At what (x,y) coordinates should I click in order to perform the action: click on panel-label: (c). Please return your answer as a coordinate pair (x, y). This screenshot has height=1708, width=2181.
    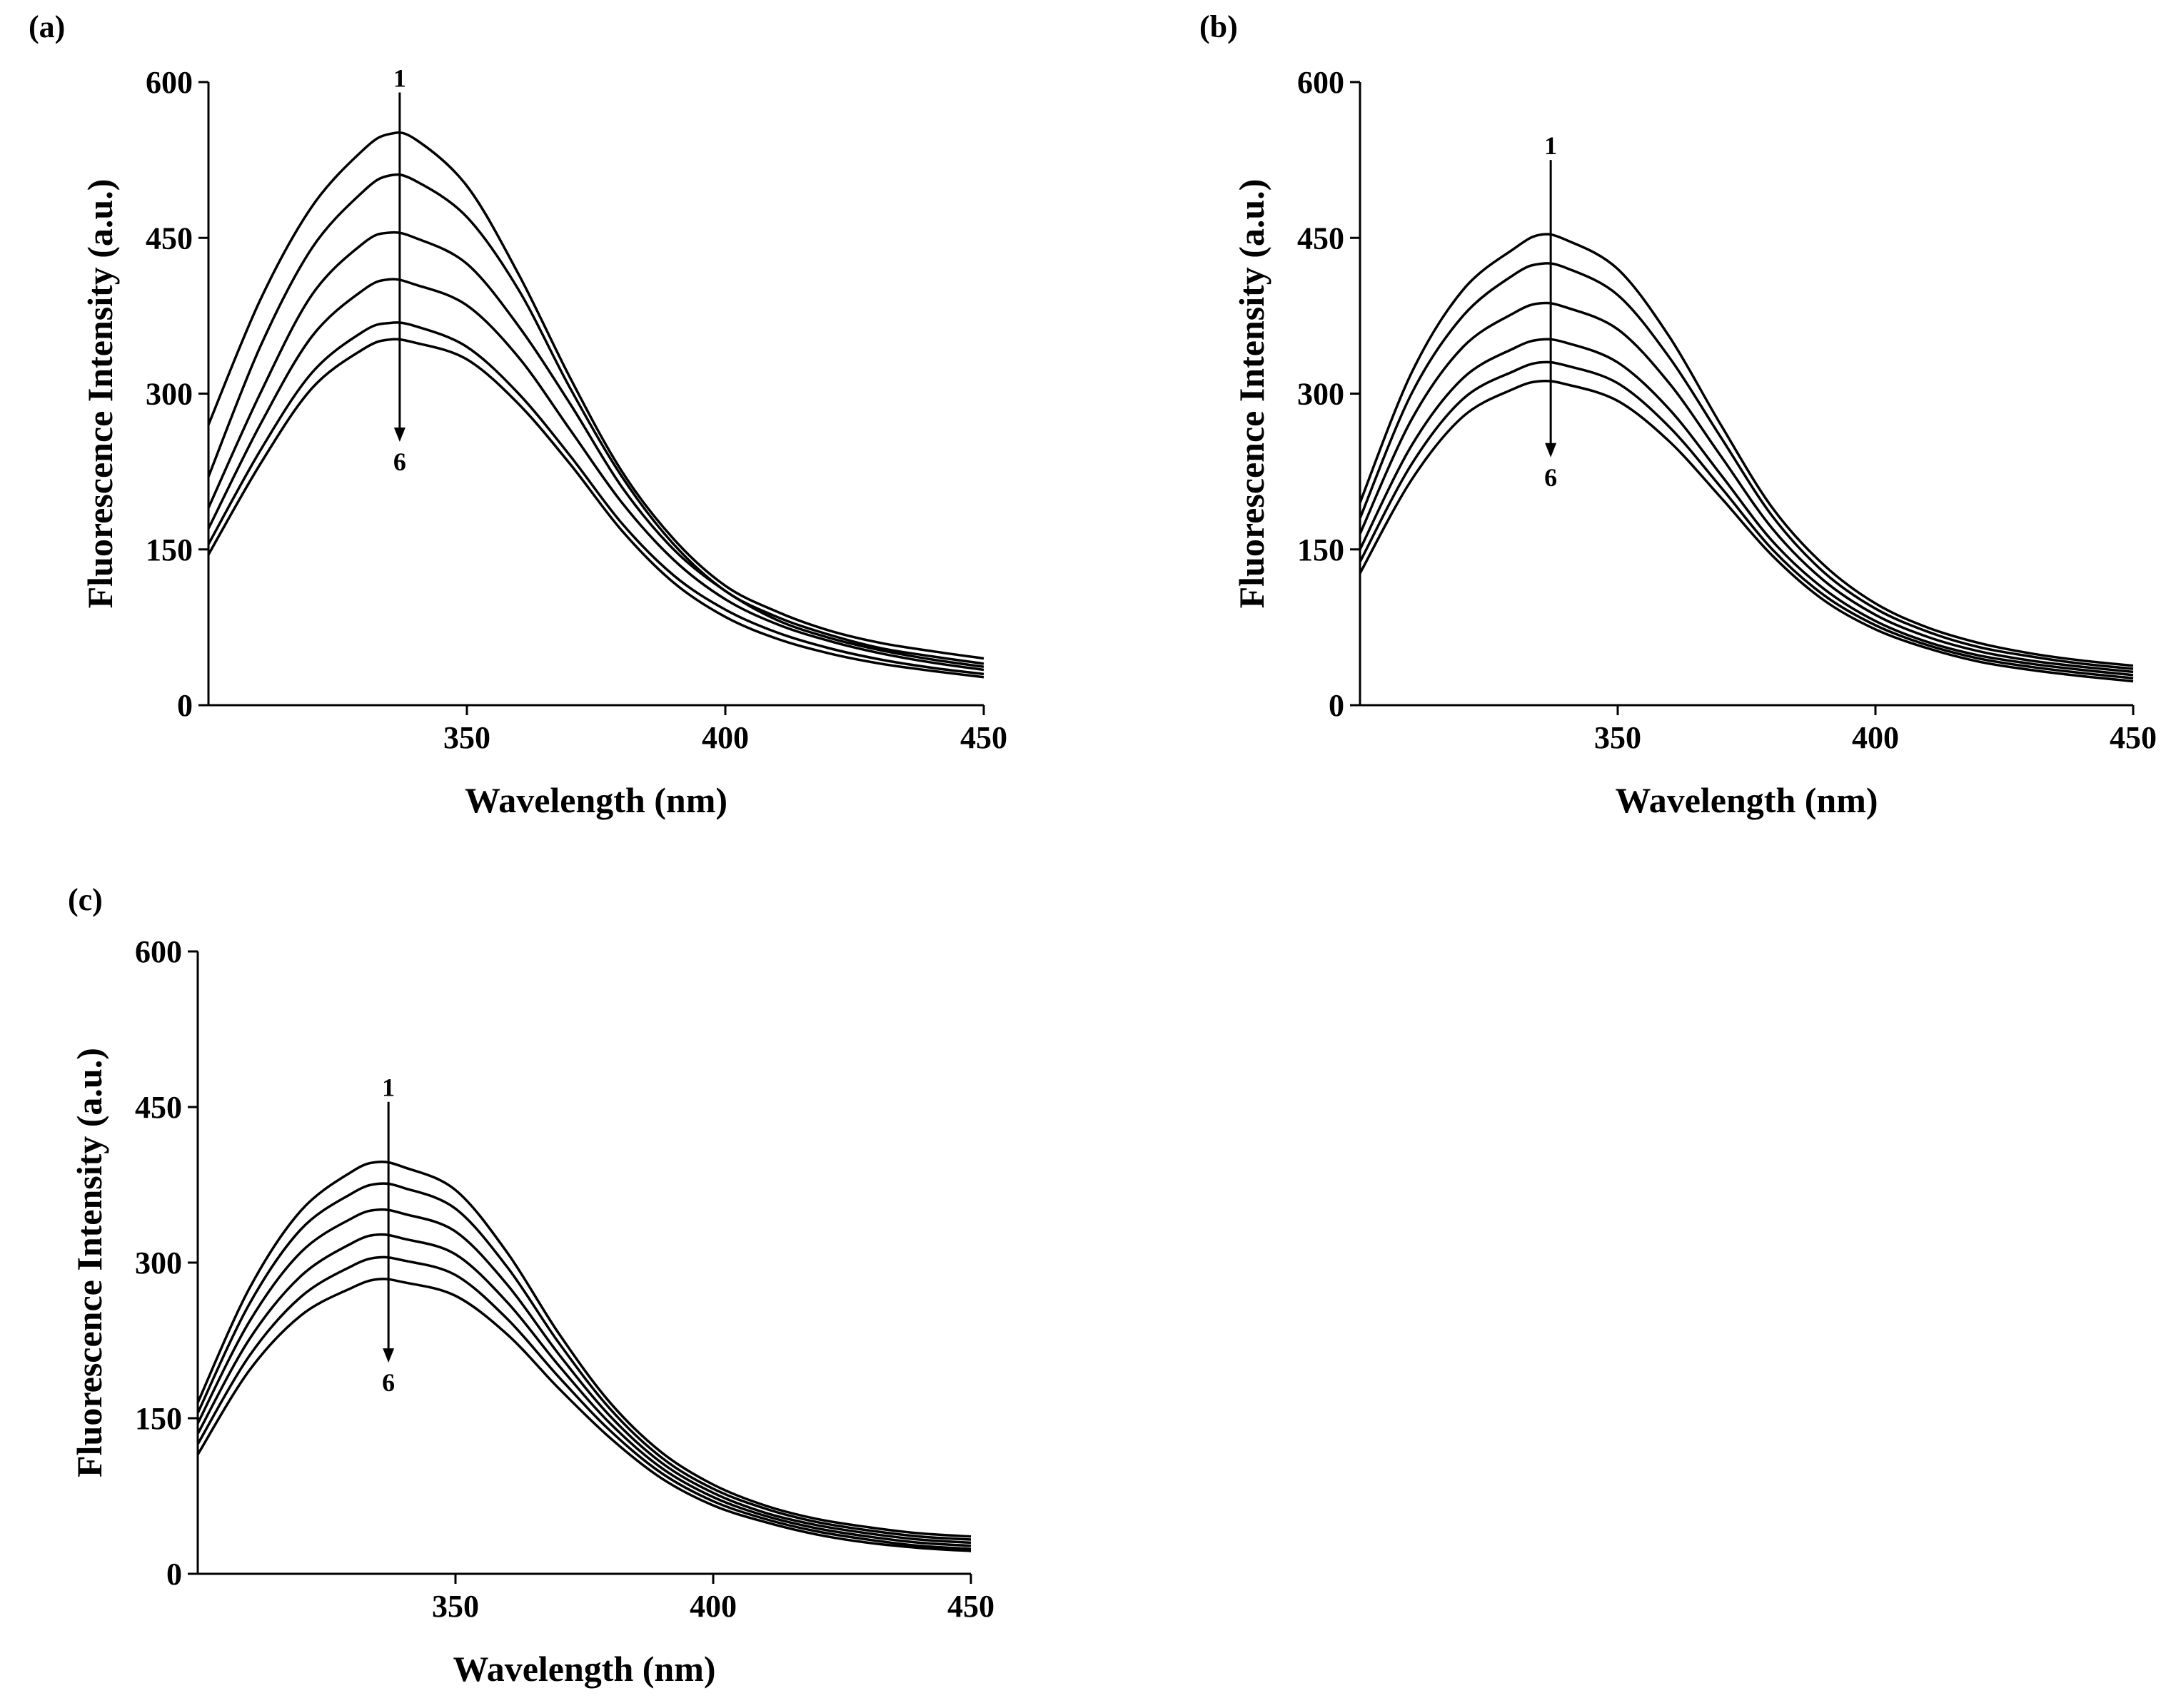
    Looking at the image, I should click on (85, 900).